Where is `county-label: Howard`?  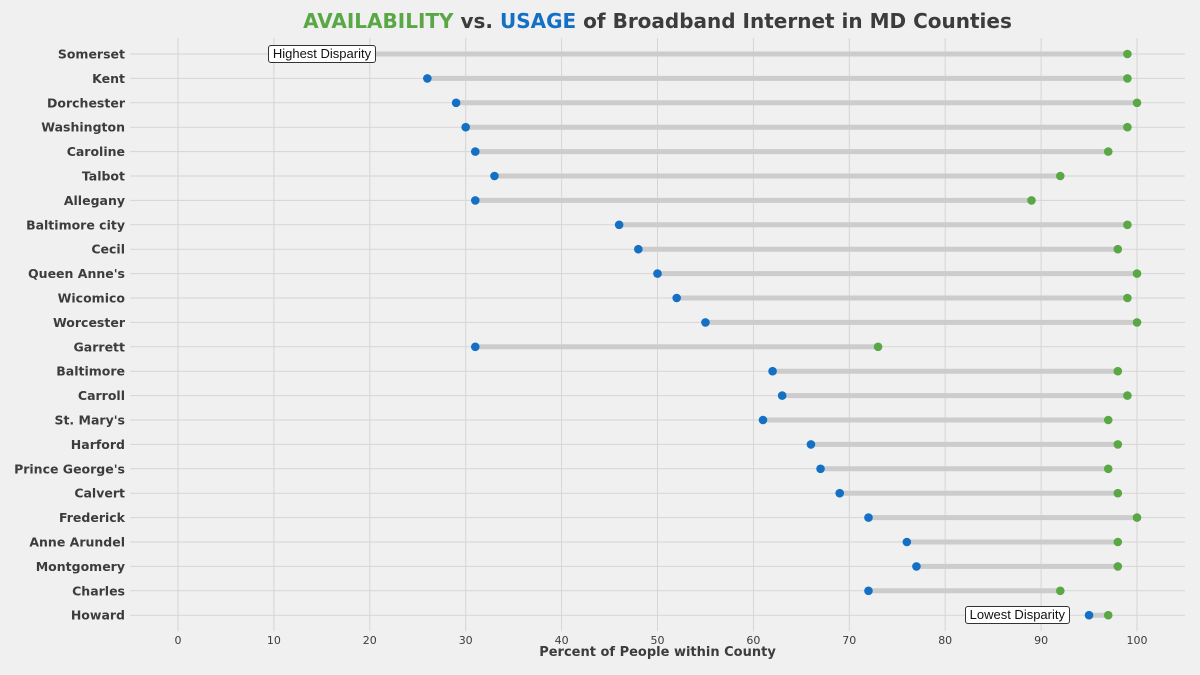
county-label: Howard is located at coordinates (98, 615).